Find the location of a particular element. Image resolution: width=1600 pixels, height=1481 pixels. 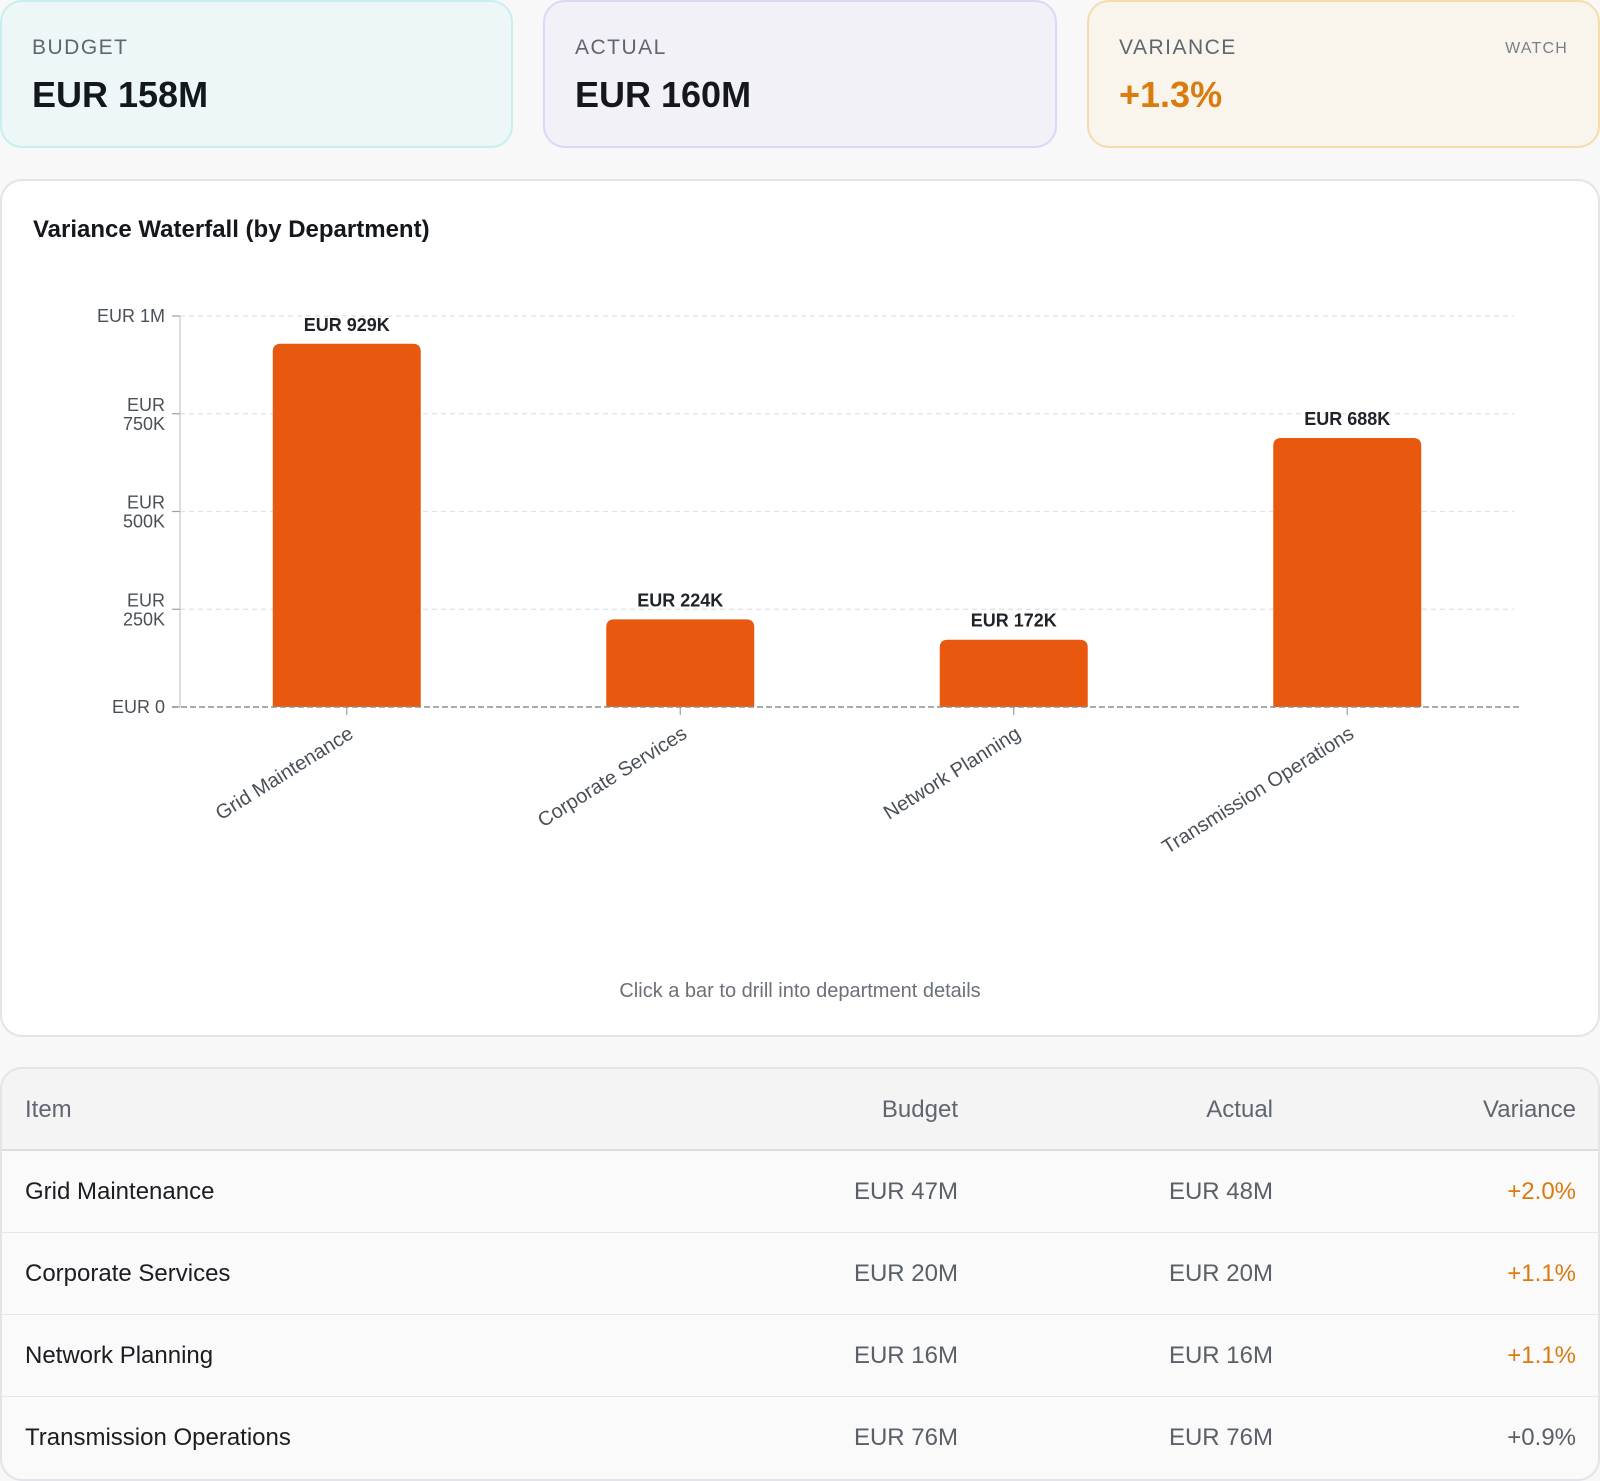

row-item-cell: Transmission Operations is located at coordinates (158, 1437).